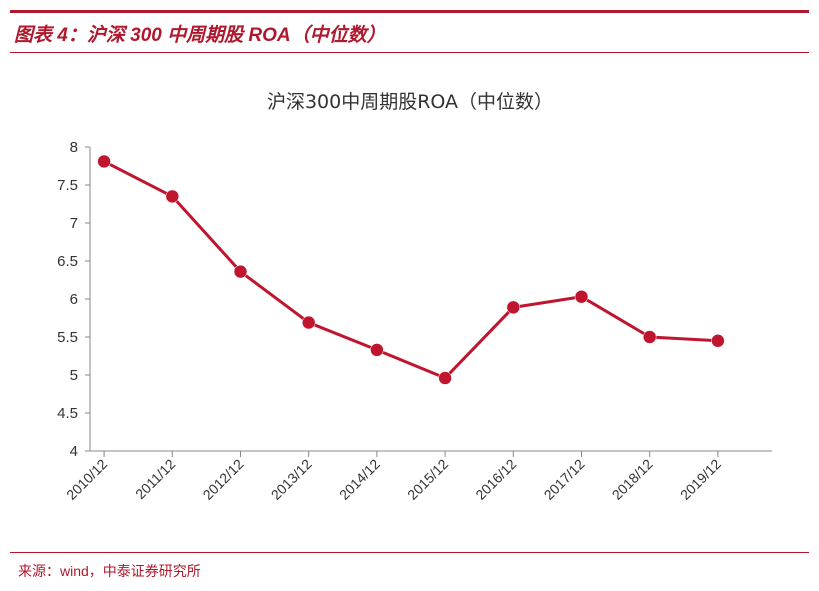 The height and width of the screenshot is (591, 819). Describe the element at coordinates (155, 479) in the screenshot. I see `x-tick-label: 2011/12` at that location.